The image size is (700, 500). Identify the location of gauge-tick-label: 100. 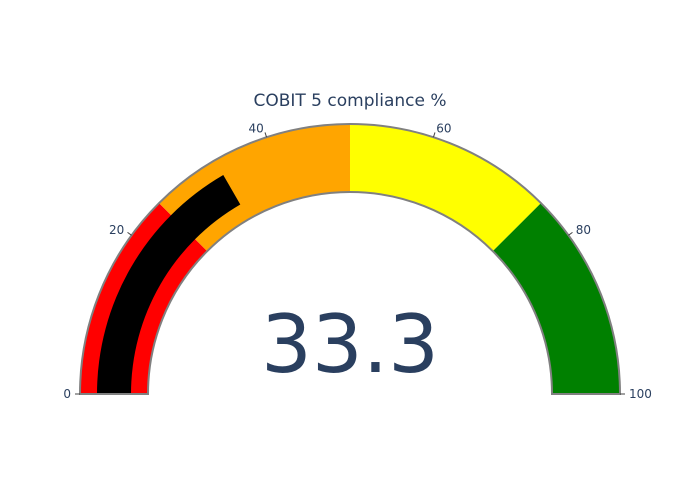
(640, 394).